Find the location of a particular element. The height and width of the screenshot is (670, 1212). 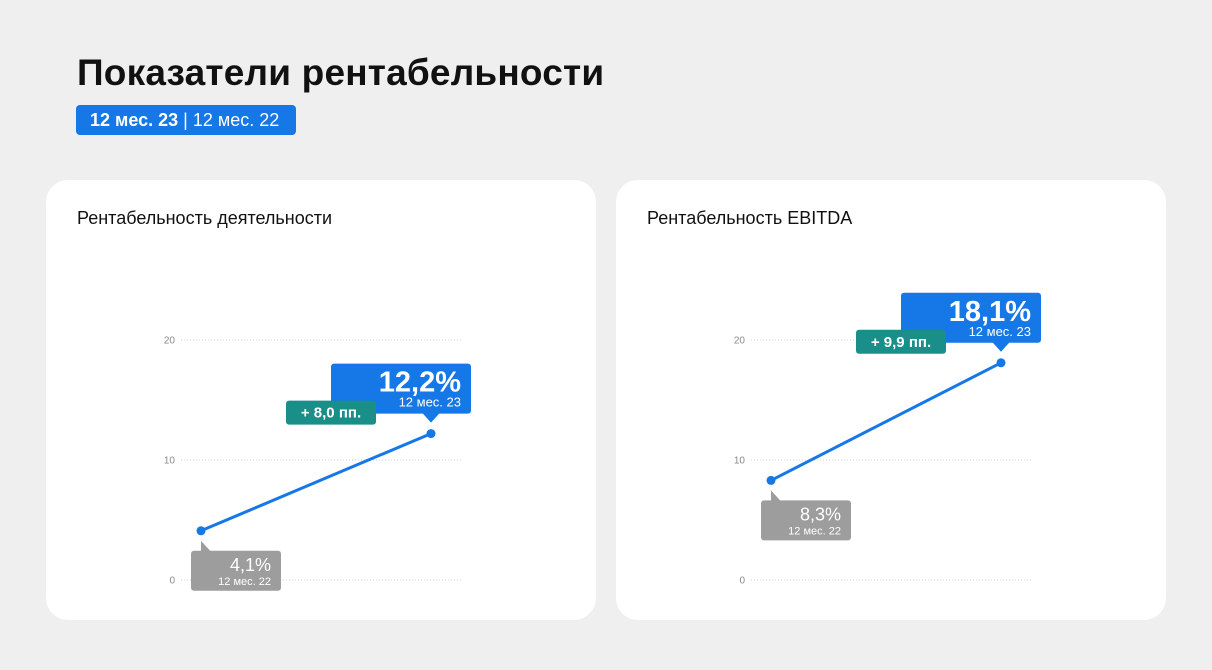

delta-label: + 8,0 пп. is located at coordinates (331, 413).